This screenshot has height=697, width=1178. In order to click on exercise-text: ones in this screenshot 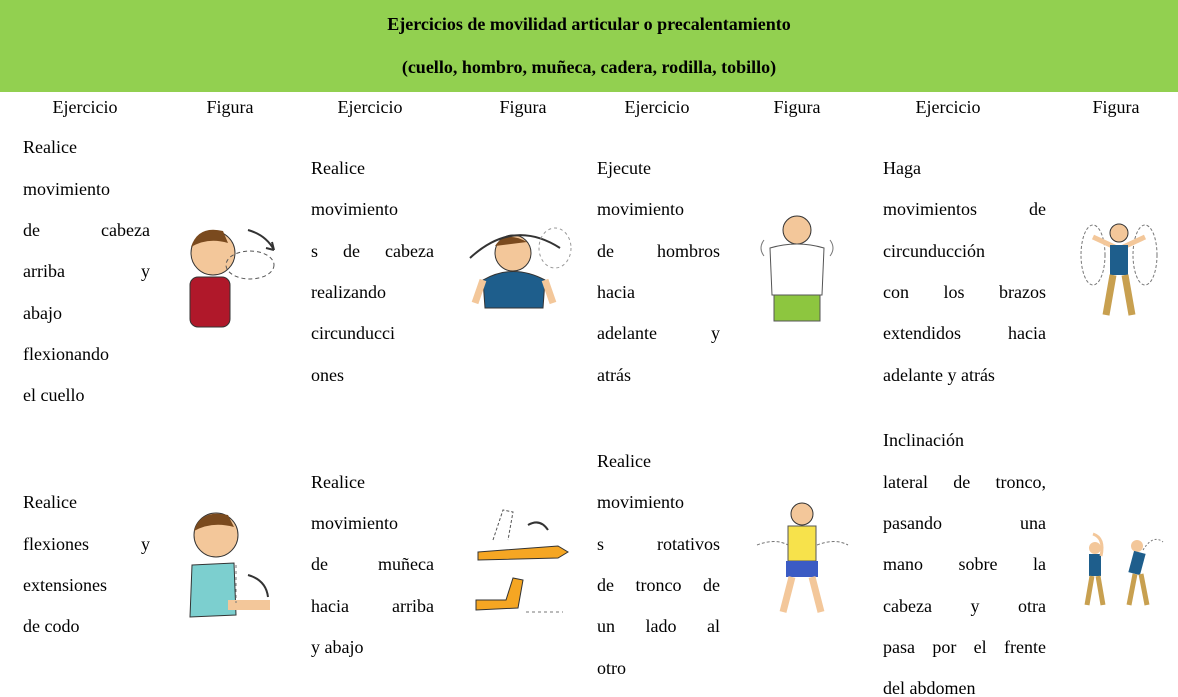, I will do `click(327, 374)`.